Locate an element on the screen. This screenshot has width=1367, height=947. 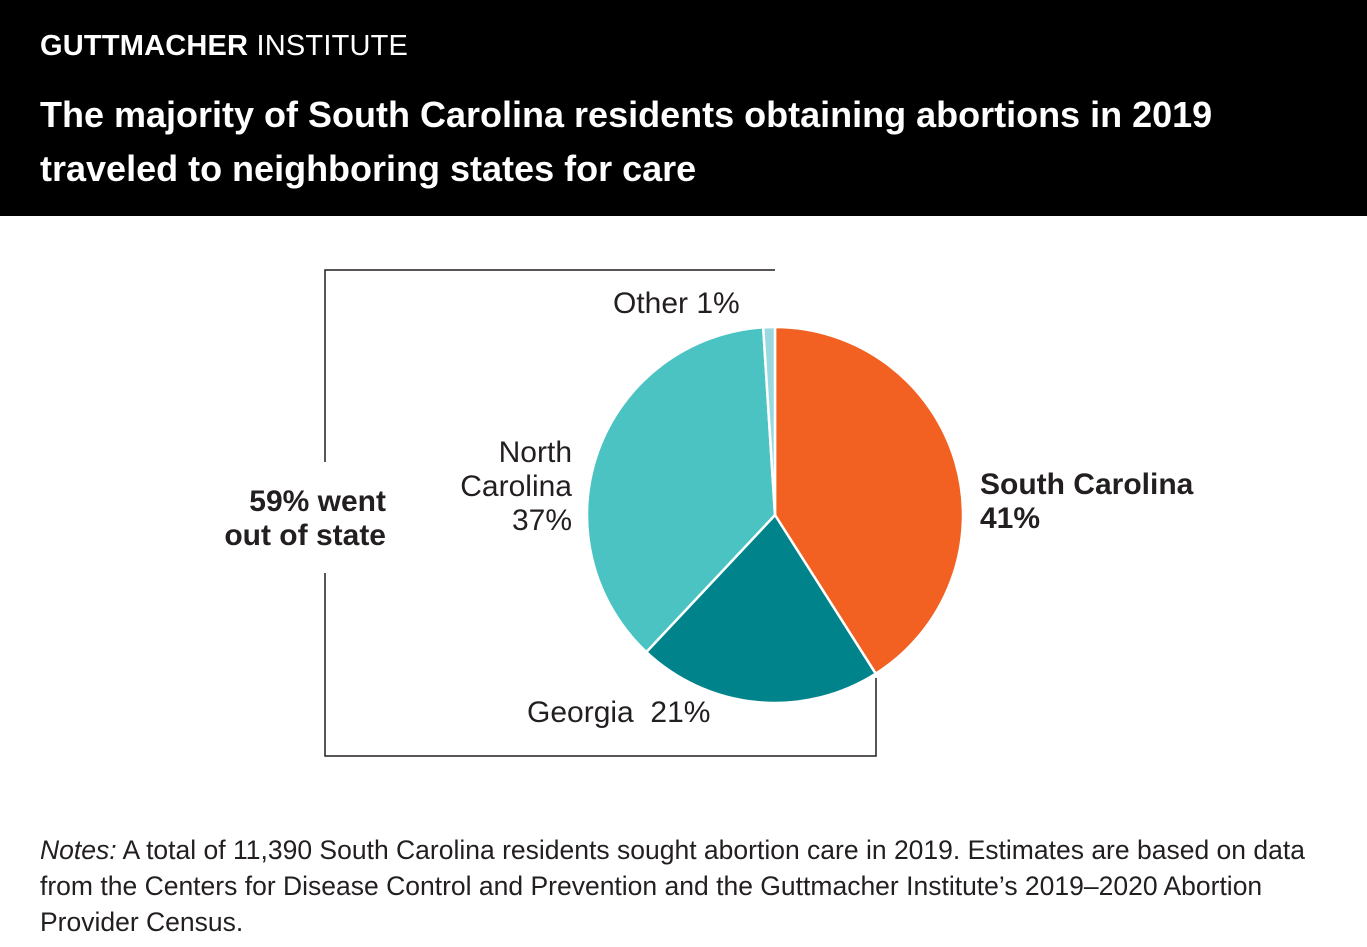
brand-logo: GUTTMACHER INSTITUTE is located at coordinates (224, 46).